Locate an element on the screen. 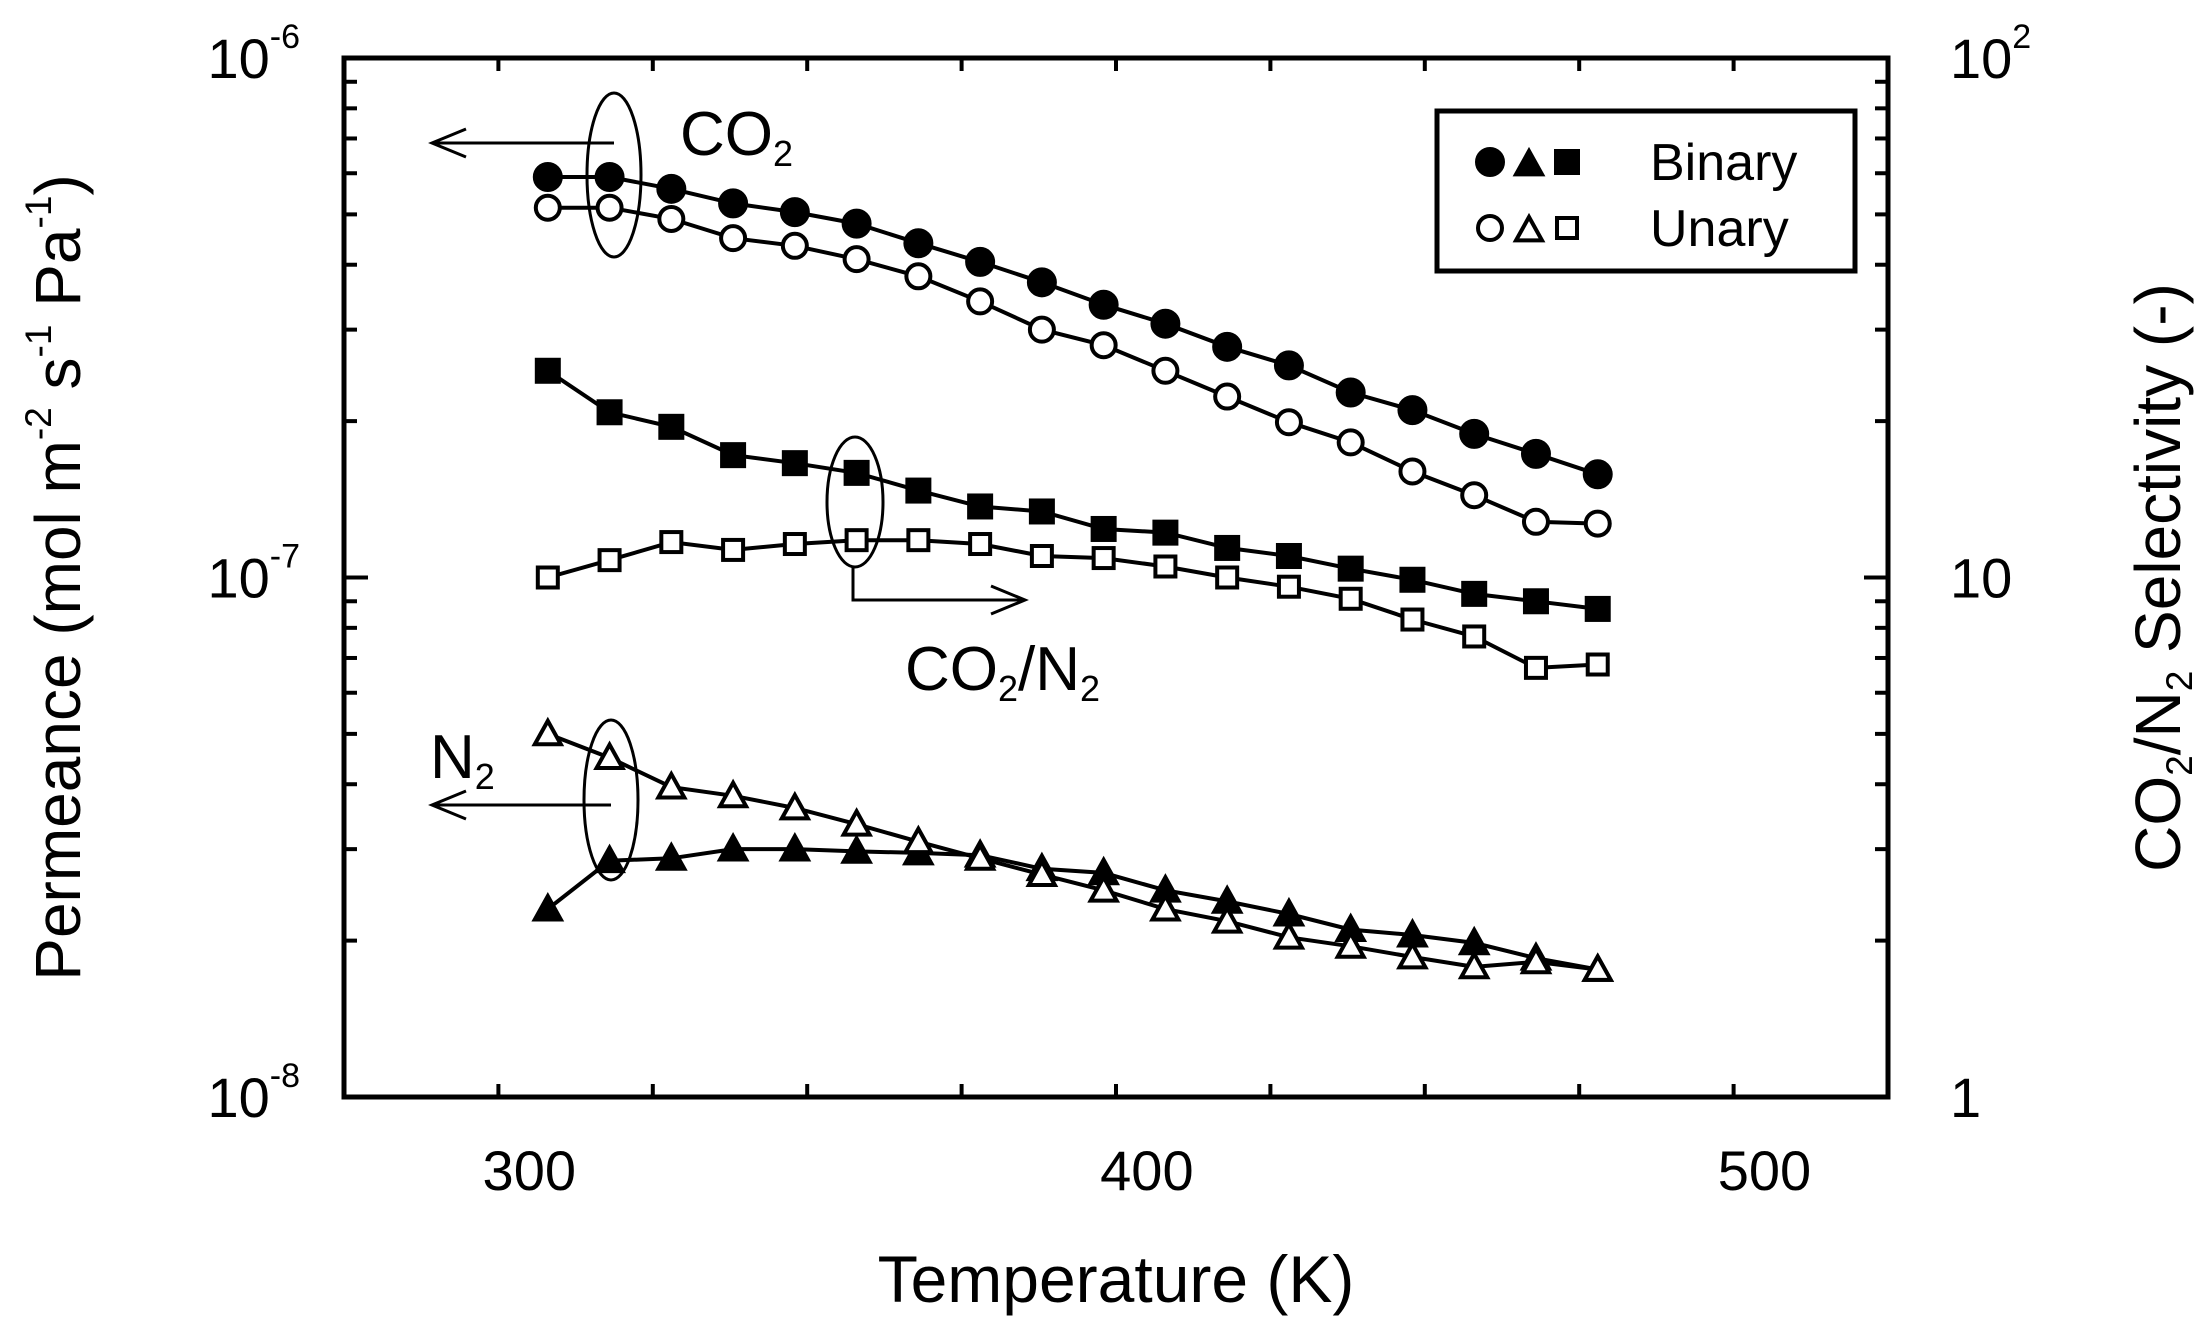 This screenshot has width=2199, height=1344. selectivity-arrow-line is located at coordinates (938, 584).